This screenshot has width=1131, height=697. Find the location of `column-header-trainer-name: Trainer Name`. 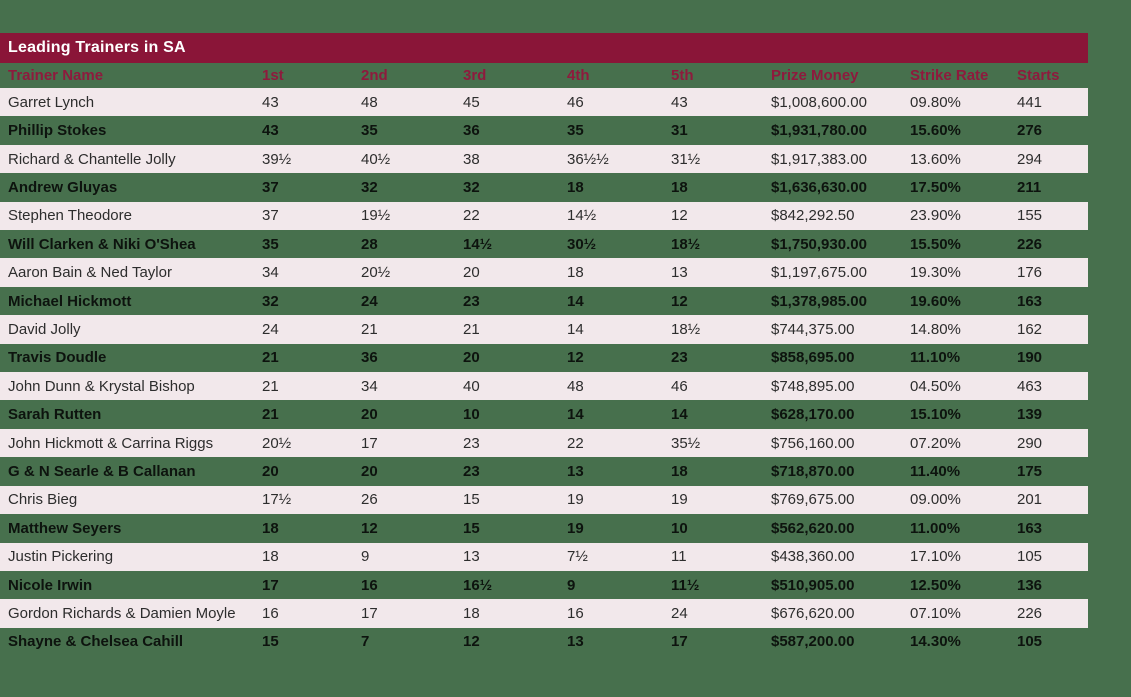

column-header-trainer-name: Trainer Name is located at coordinates (56, 75).